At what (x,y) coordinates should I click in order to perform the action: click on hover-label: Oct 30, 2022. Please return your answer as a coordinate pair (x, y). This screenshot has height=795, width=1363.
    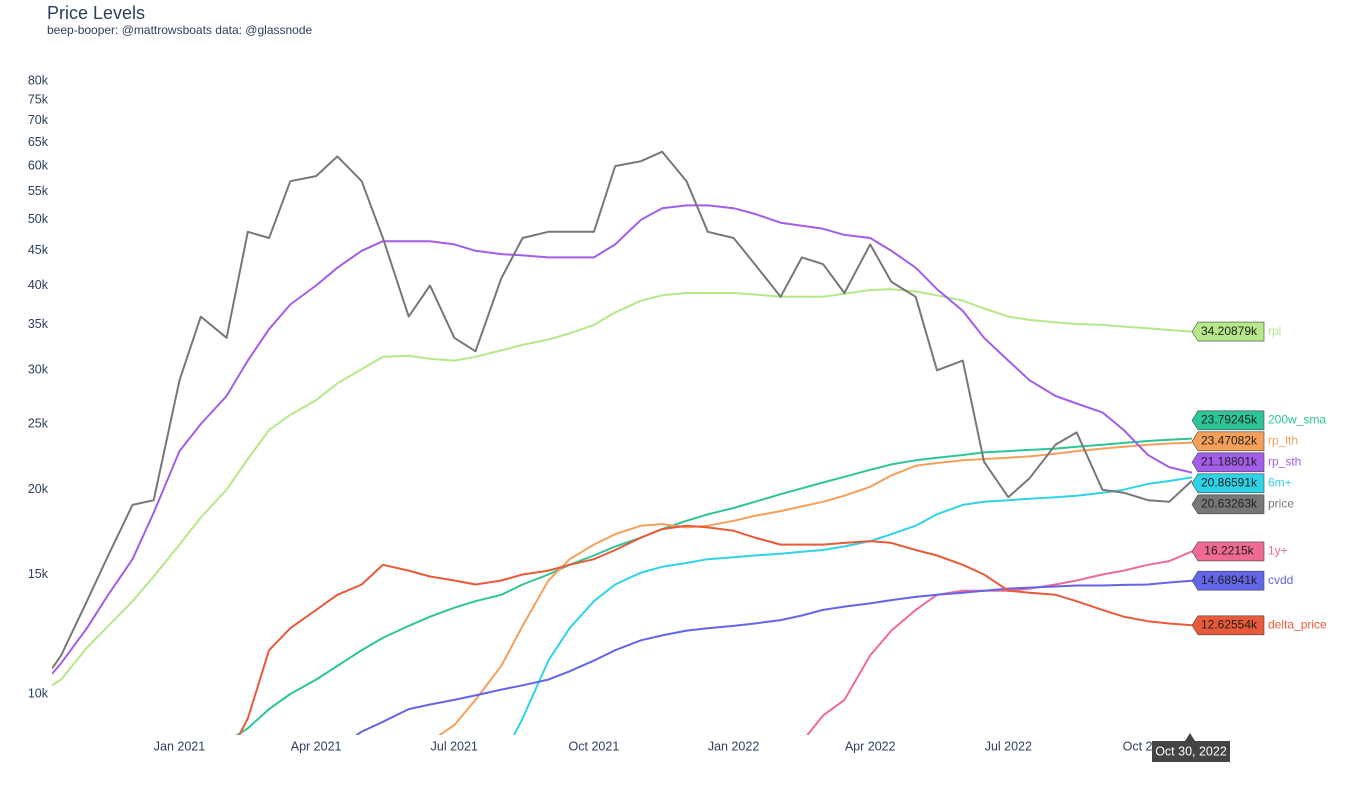
    Looking at the image, I should click on (1191, 751).